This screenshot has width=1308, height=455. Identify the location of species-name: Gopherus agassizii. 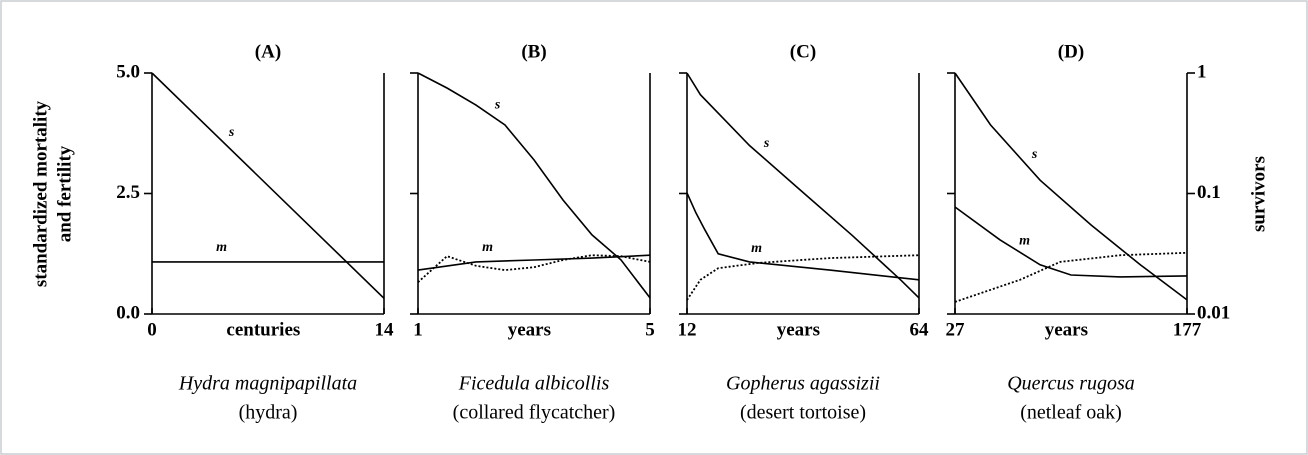
(803, 384).